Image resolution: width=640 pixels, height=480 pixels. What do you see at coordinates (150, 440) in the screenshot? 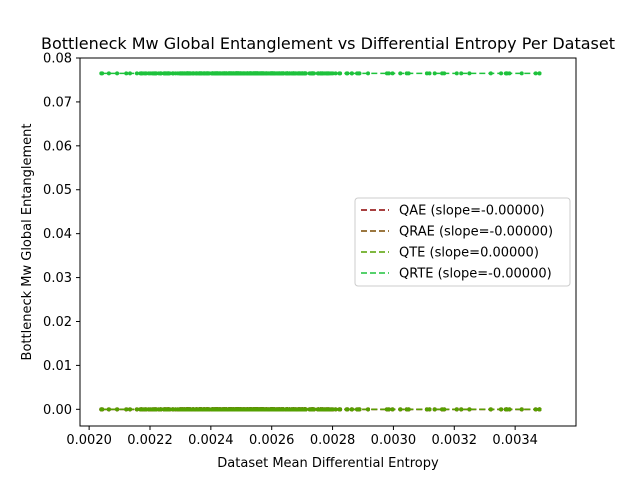
I see `x-tick-label: 0.0022` at bounding box center [150, 440].